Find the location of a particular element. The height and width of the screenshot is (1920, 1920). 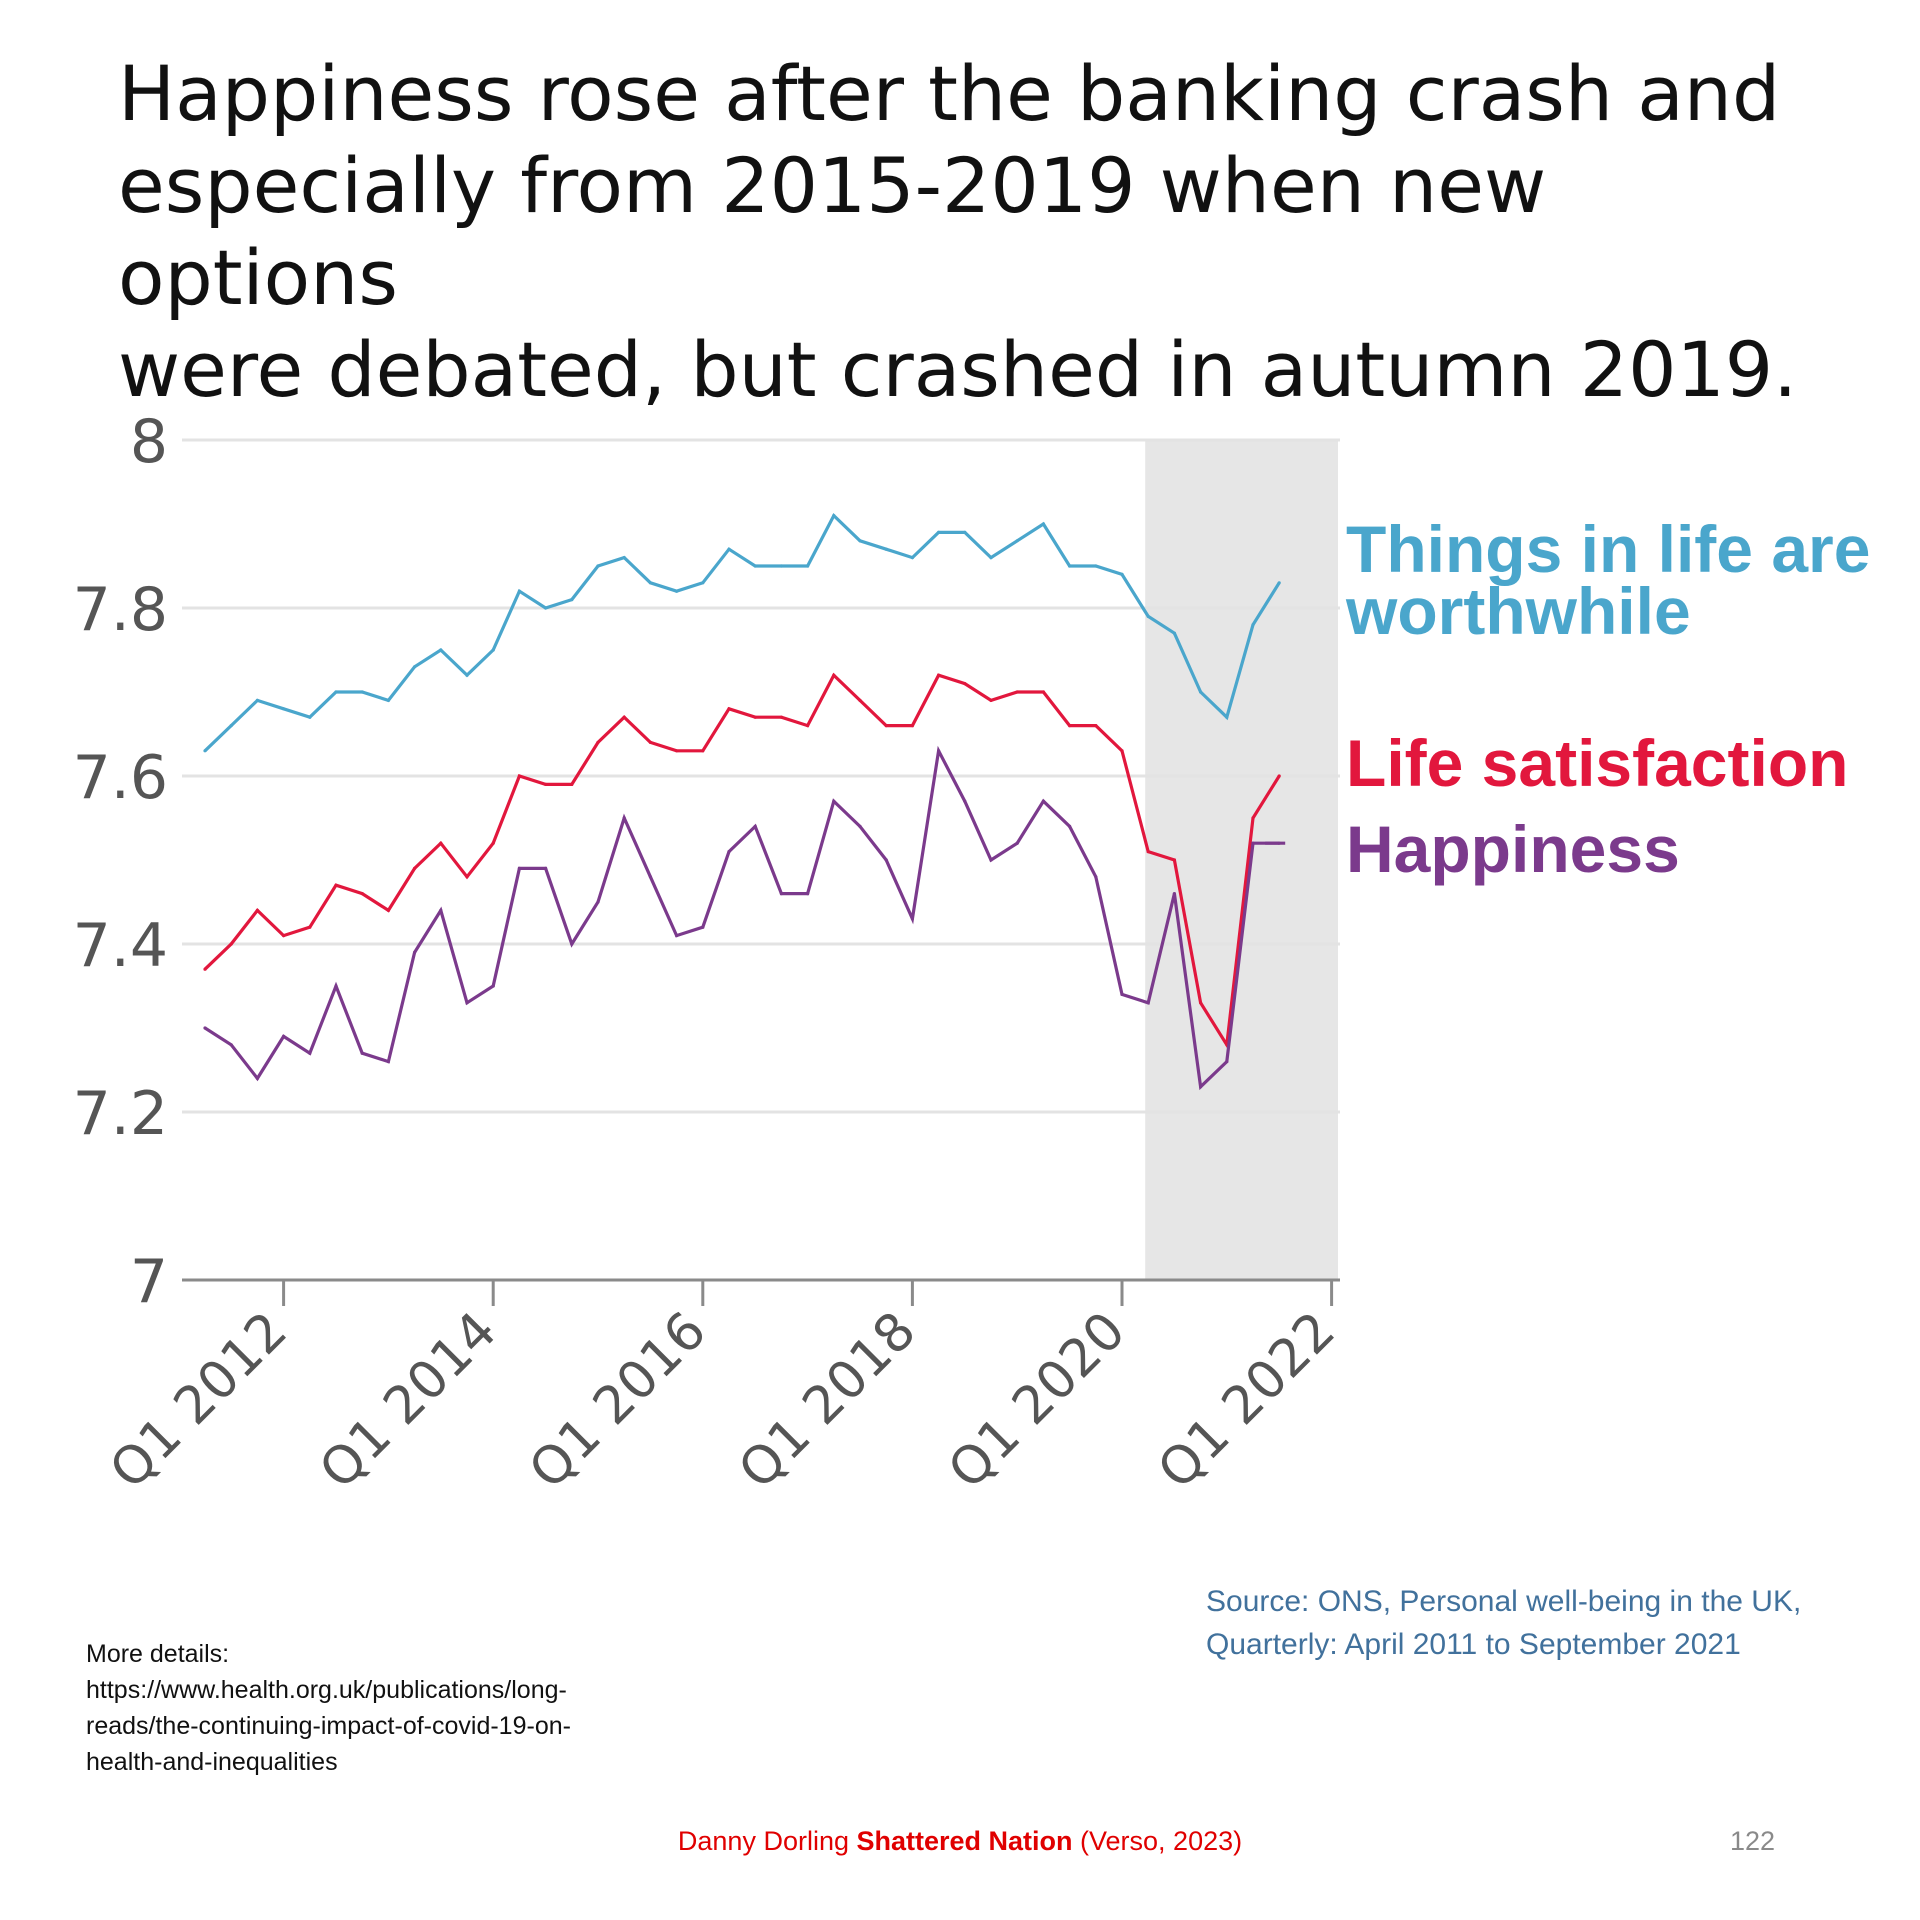

source-line-2: Quarterly: April 2011 to September 2021 is located at coordinates (1473, 1644).